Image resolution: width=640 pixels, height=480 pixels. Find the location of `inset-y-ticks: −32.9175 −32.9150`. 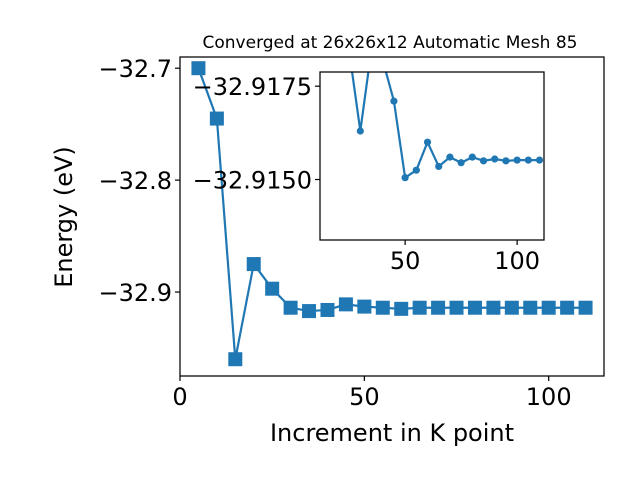

inset-y-ticks: −32.9175 −32.9150 is located at coordinates (256, 134).